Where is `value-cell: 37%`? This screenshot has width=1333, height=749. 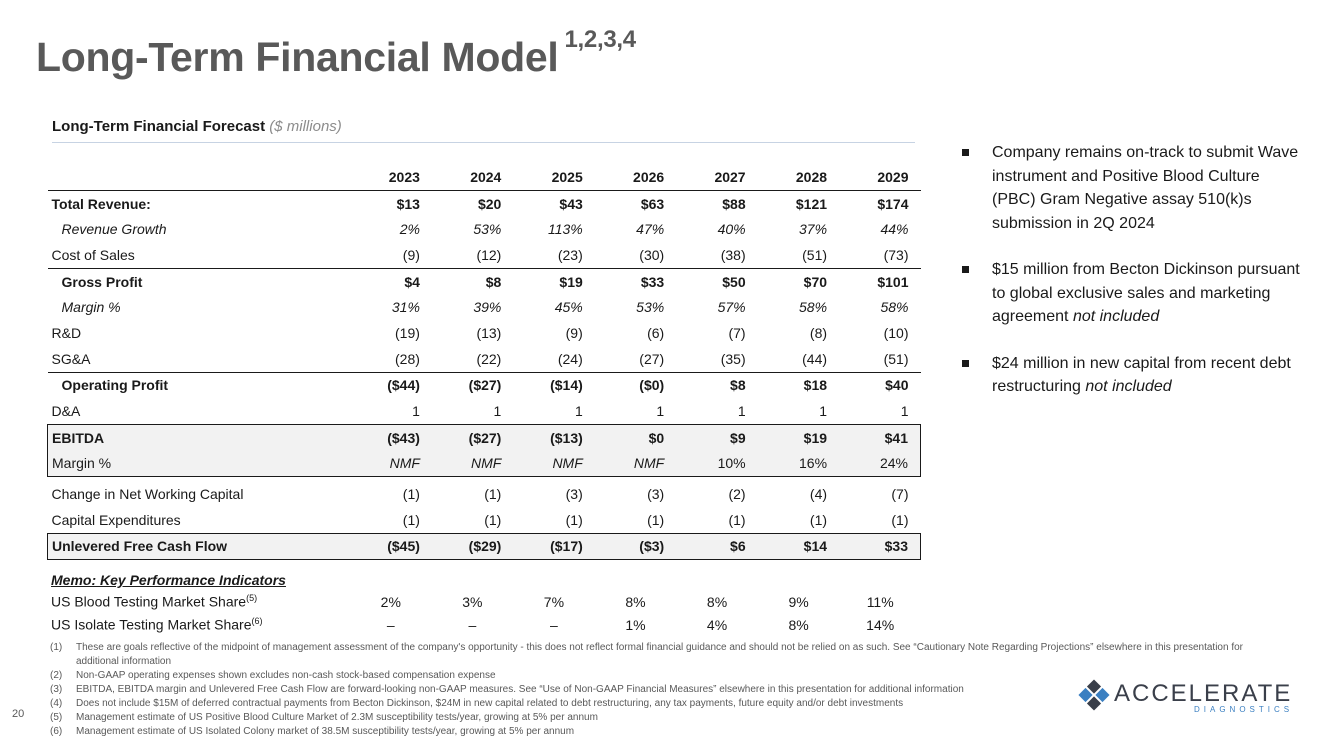 value-cell: 37% is located at coordinates (813, 229).